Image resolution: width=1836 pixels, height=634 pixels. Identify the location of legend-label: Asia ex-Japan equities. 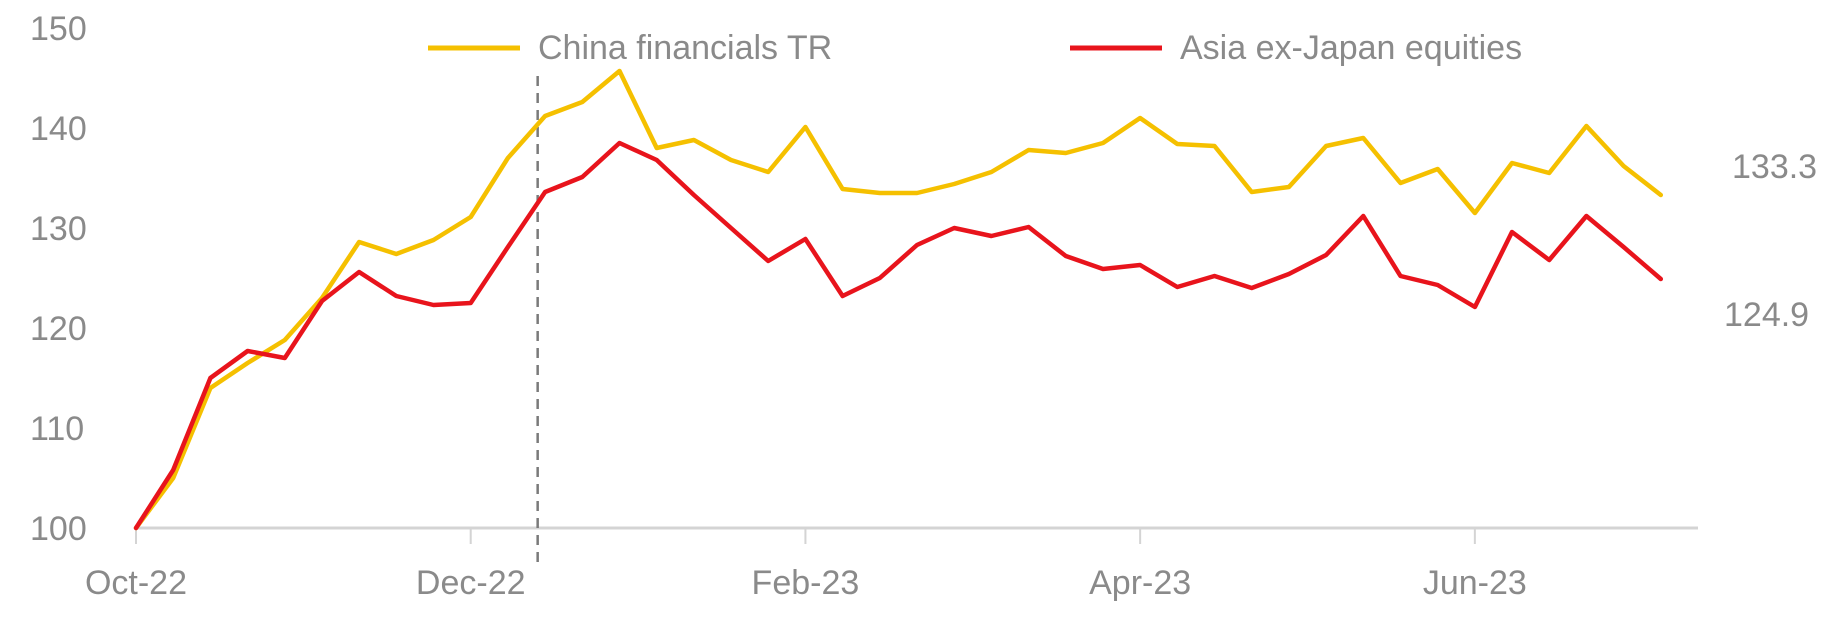
(1351, 48).